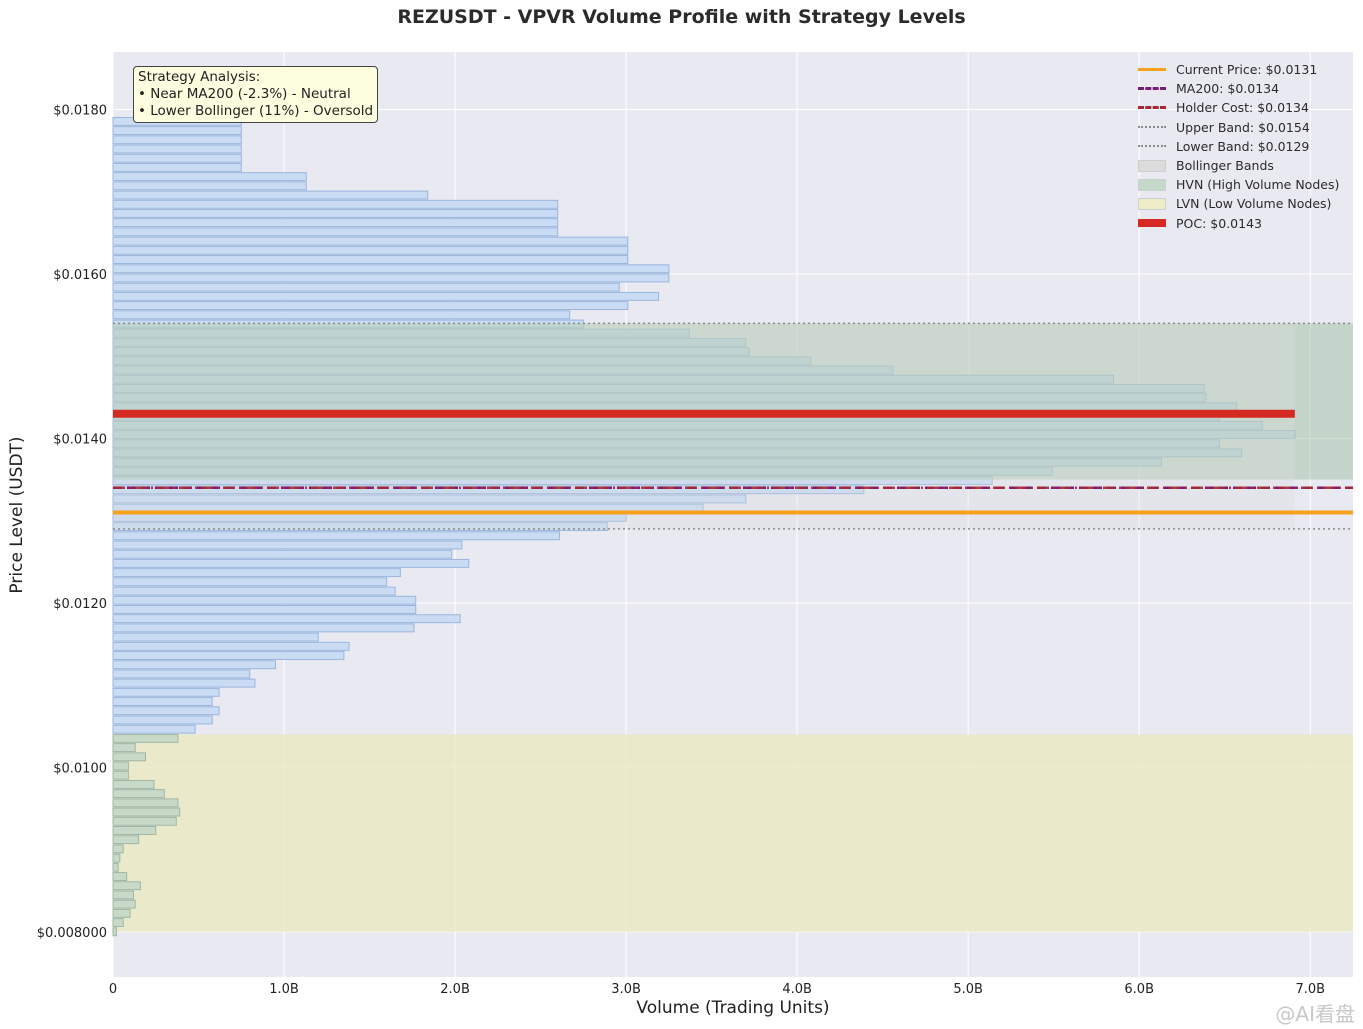  What do you see at coordinates (1310, 989) in the screenshot?
I see `x-tick-label: 7.0B` at bounding box center [1310, 989].